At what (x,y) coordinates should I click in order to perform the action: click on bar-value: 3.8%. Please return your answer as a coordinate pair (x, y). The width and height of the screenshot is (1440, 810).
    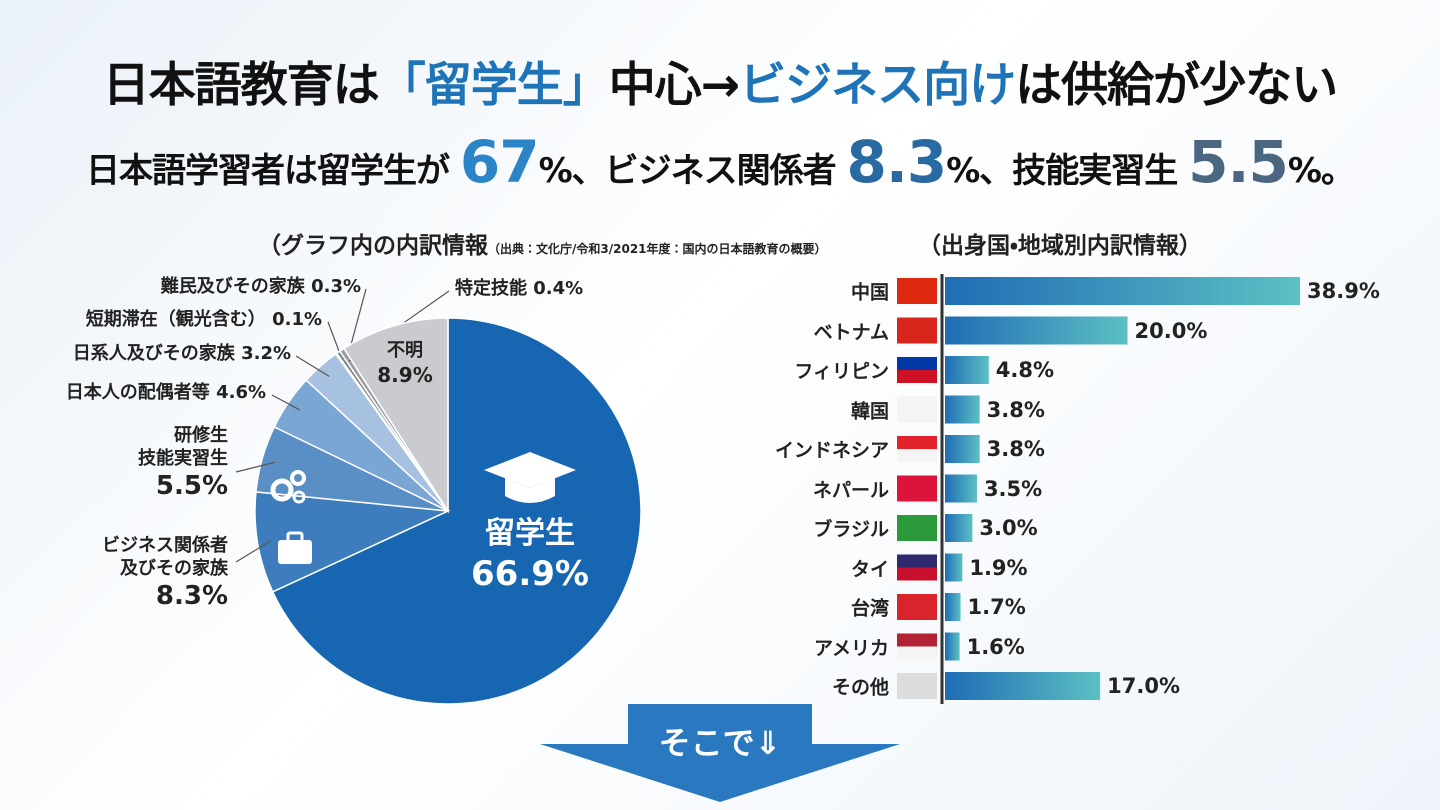
    Looking at the image, I should click on (1015, 449).